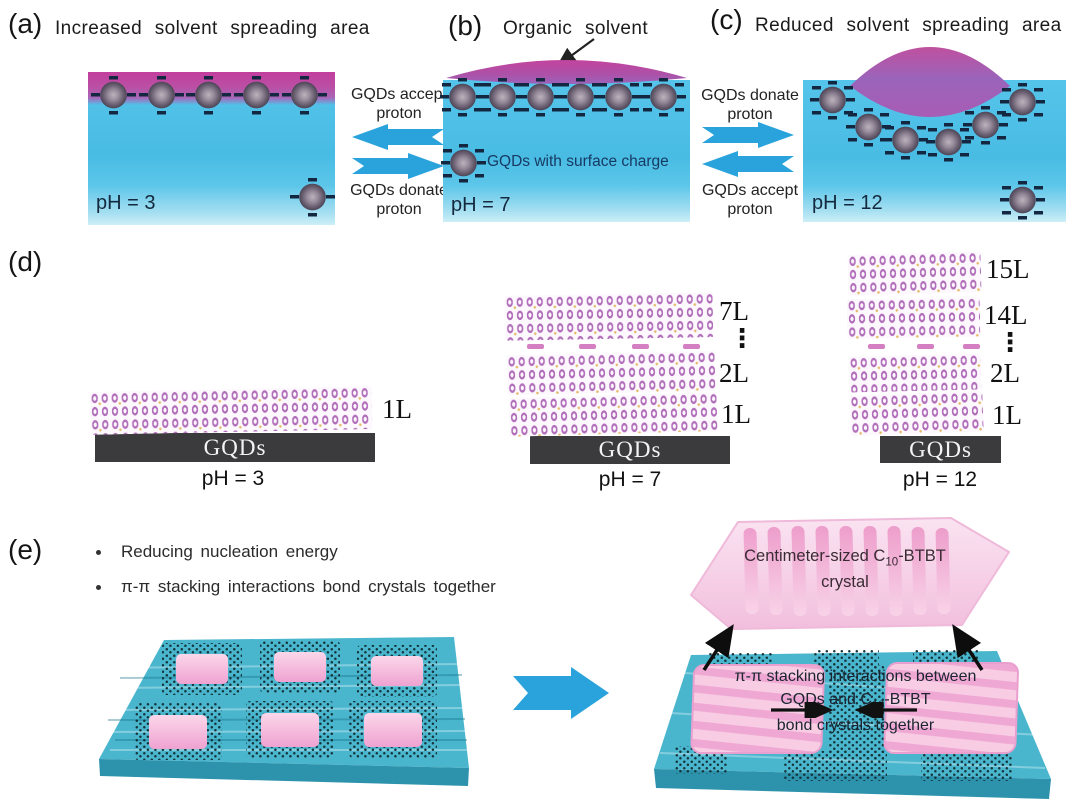  Describe the element at coordinates (481, 205) in the screenshot. I see `ph-label-b: pH = 7` at that location.